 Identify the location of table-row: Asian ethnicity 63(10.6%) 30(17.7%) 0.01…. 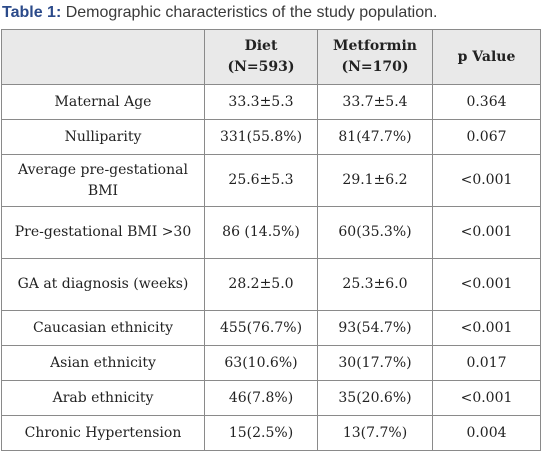
(271, 363).